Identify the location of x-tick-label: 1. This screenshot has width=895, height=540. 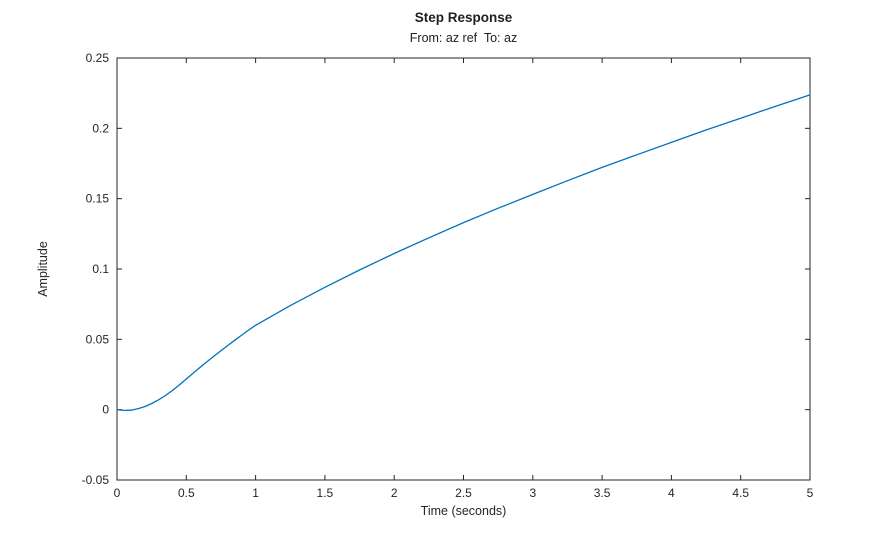
(255, 493).